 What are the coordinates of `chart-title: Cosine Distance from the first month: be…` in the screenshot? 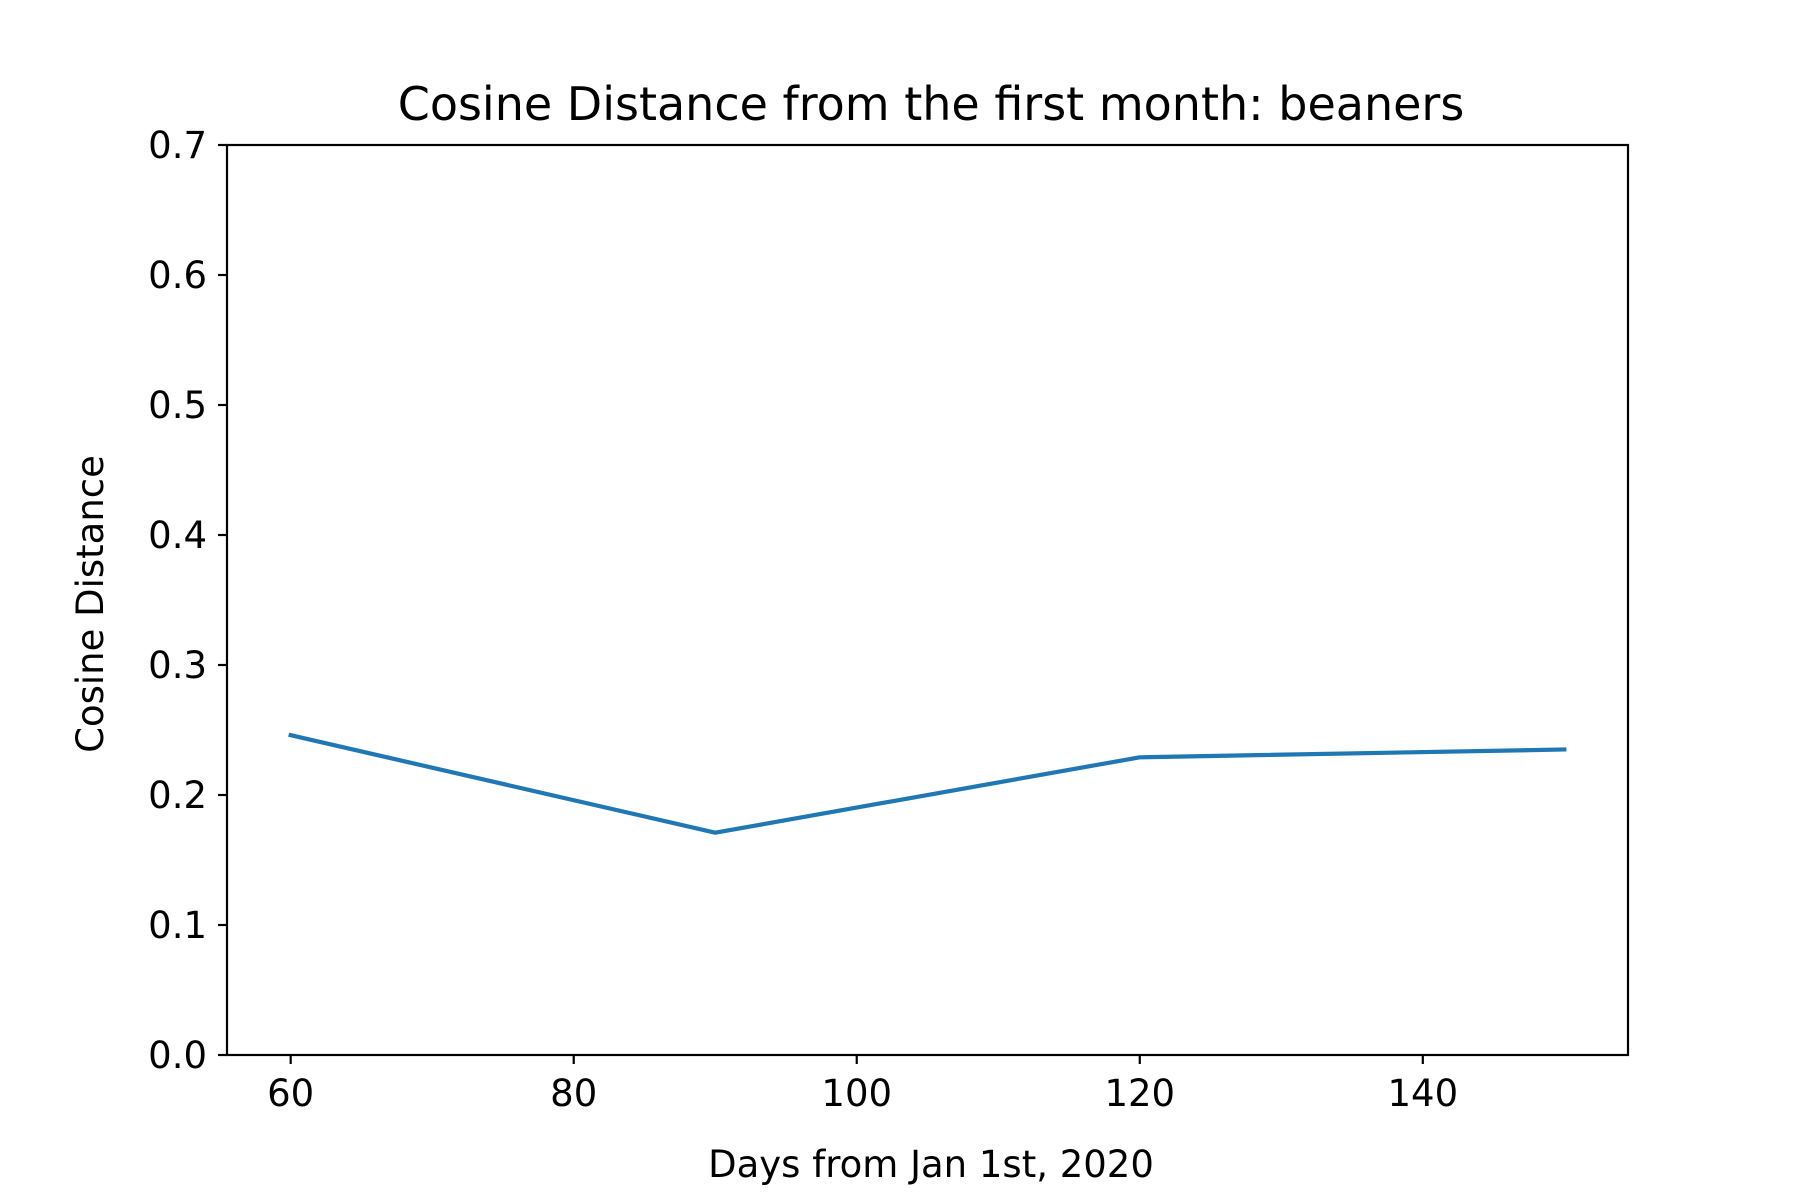 It's located at (931, 104).